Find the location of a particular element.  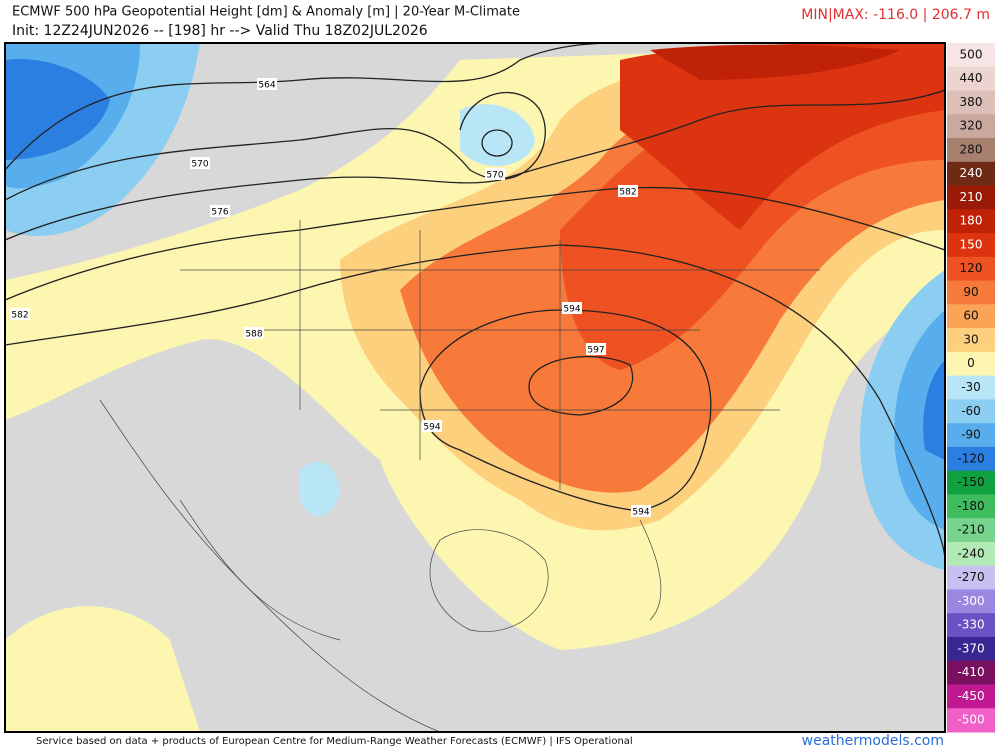

colorbar-label: -410 is located at coordinates (970, 672).